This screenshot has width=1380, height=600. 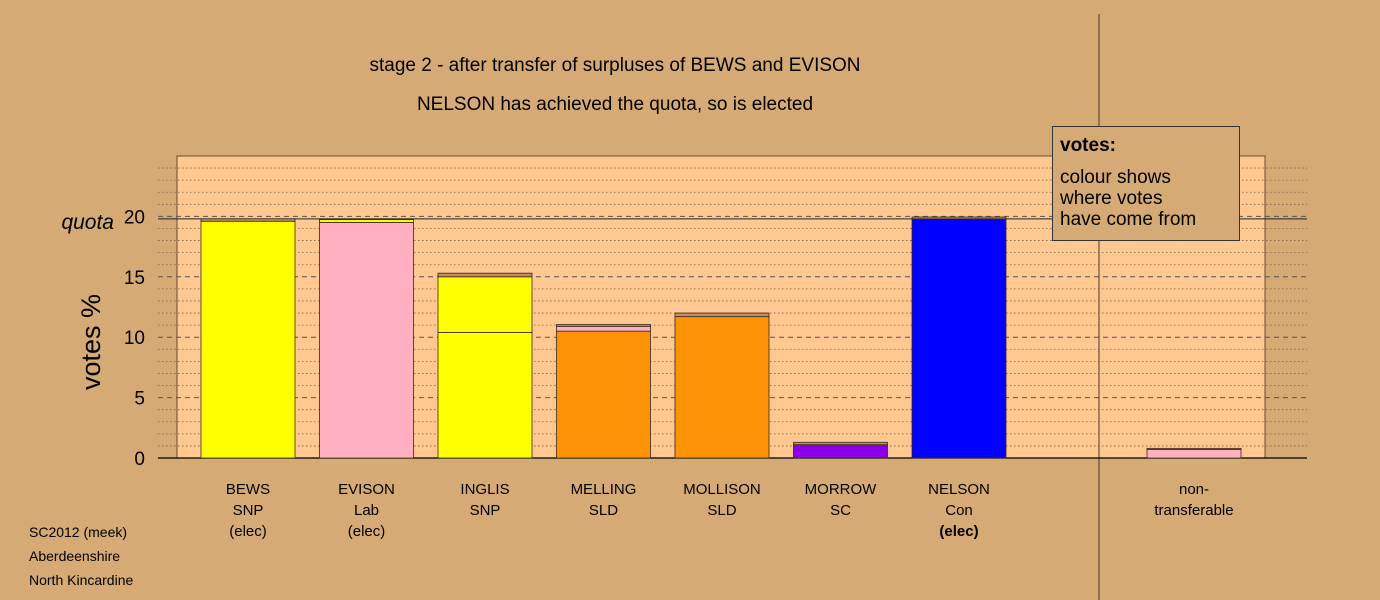 I want to click on y-tick-label: 0, so click(x=139, y=459).